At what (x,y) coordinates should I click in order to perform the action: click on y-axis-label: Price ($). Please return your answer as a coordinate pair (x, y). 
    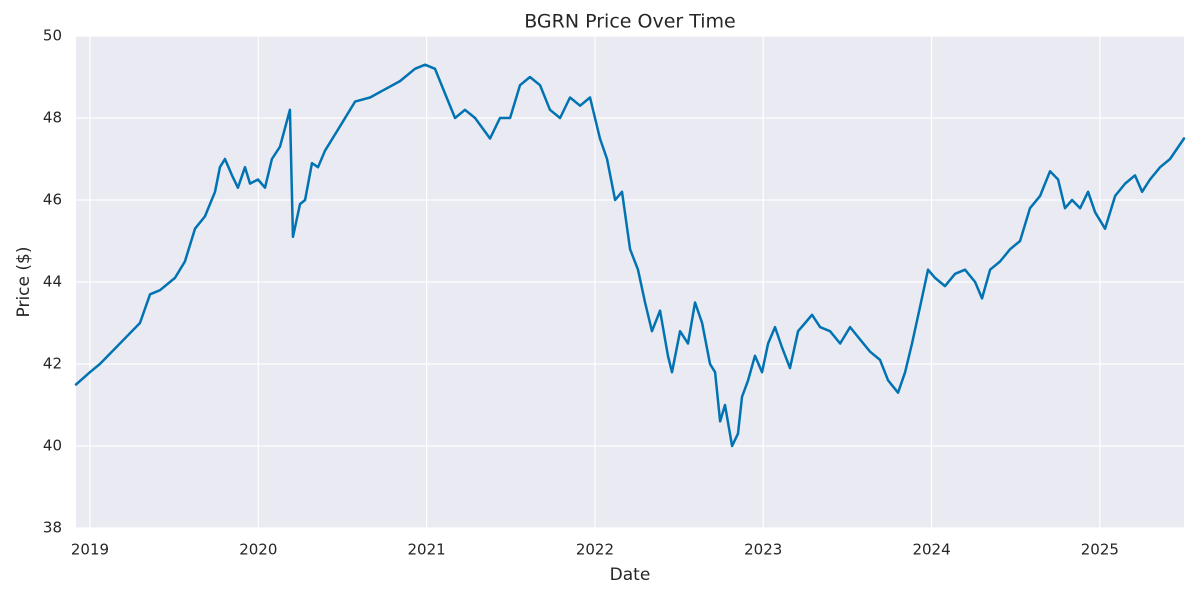
    Looking at the image, I should click on (24, 282).